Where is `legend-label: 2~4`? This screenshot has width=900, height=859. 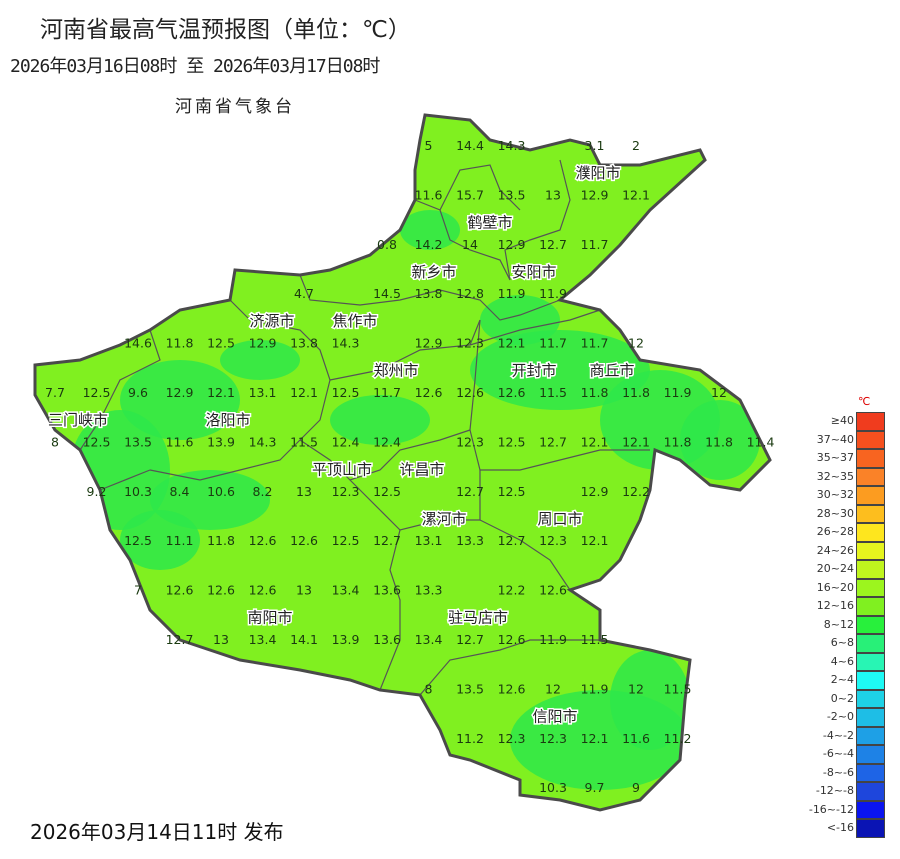
legend-label: 2~4 is located at coordinates (842, 679).